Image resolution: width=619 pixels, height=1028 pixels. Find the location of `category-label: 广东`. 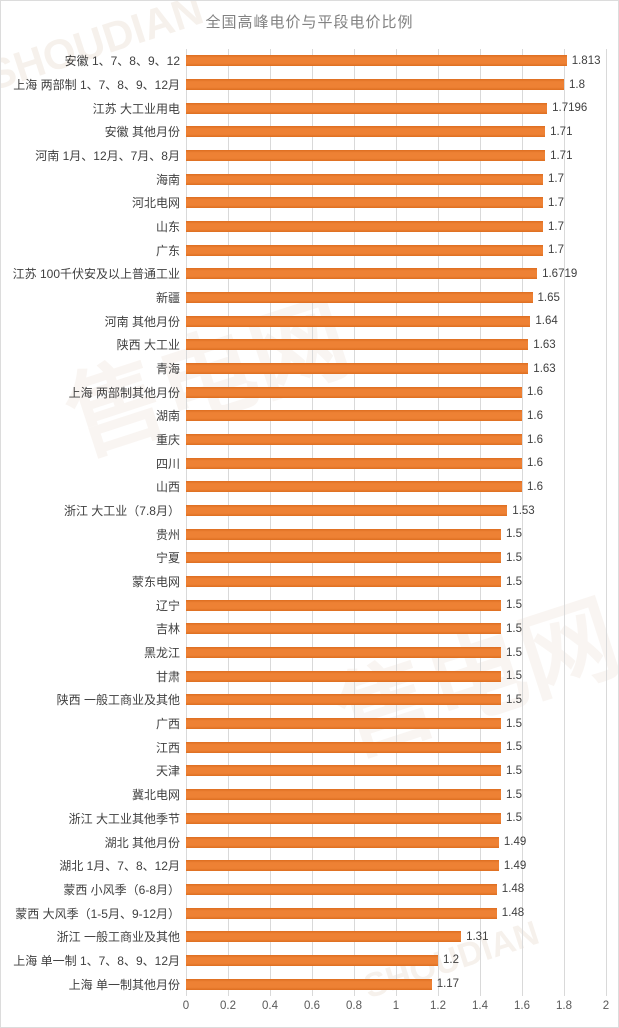

category-label: 广东 is located at coordinates (167, 250).